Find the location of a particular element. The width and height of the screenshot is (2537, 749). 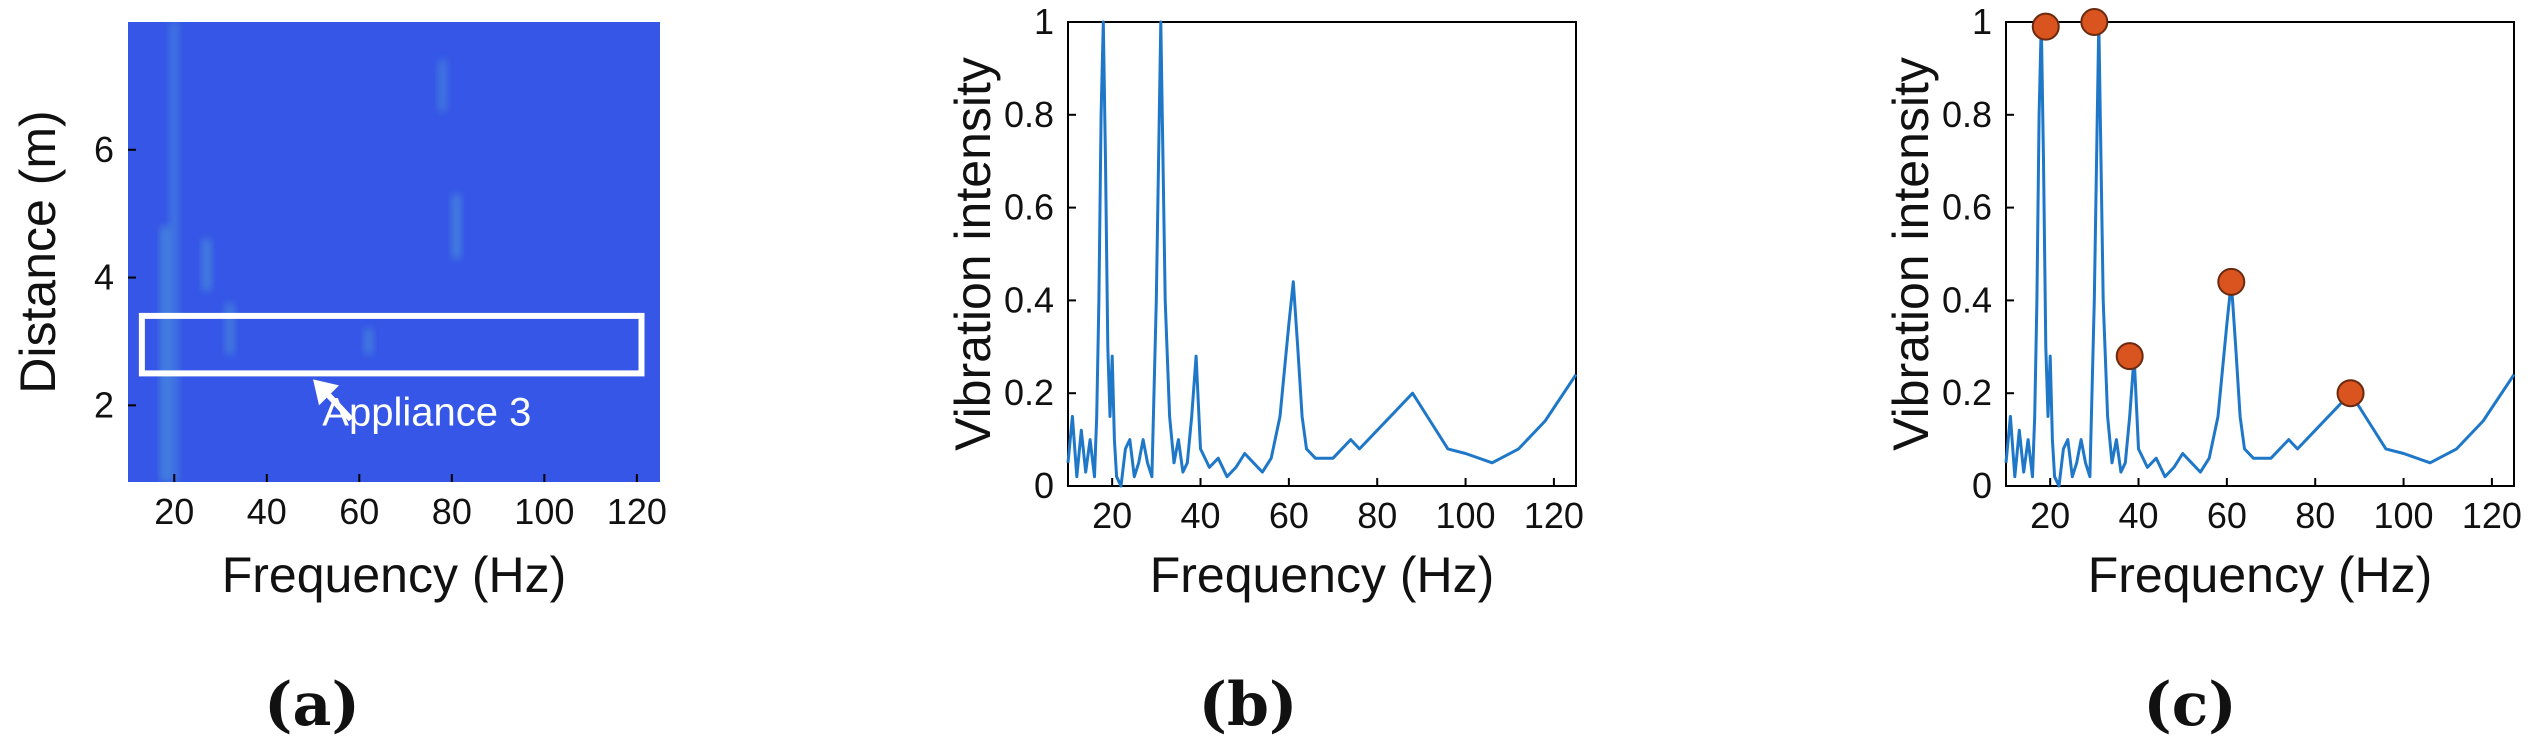

y-axis-label: Distance (m) is located at coordinates (38, 251).